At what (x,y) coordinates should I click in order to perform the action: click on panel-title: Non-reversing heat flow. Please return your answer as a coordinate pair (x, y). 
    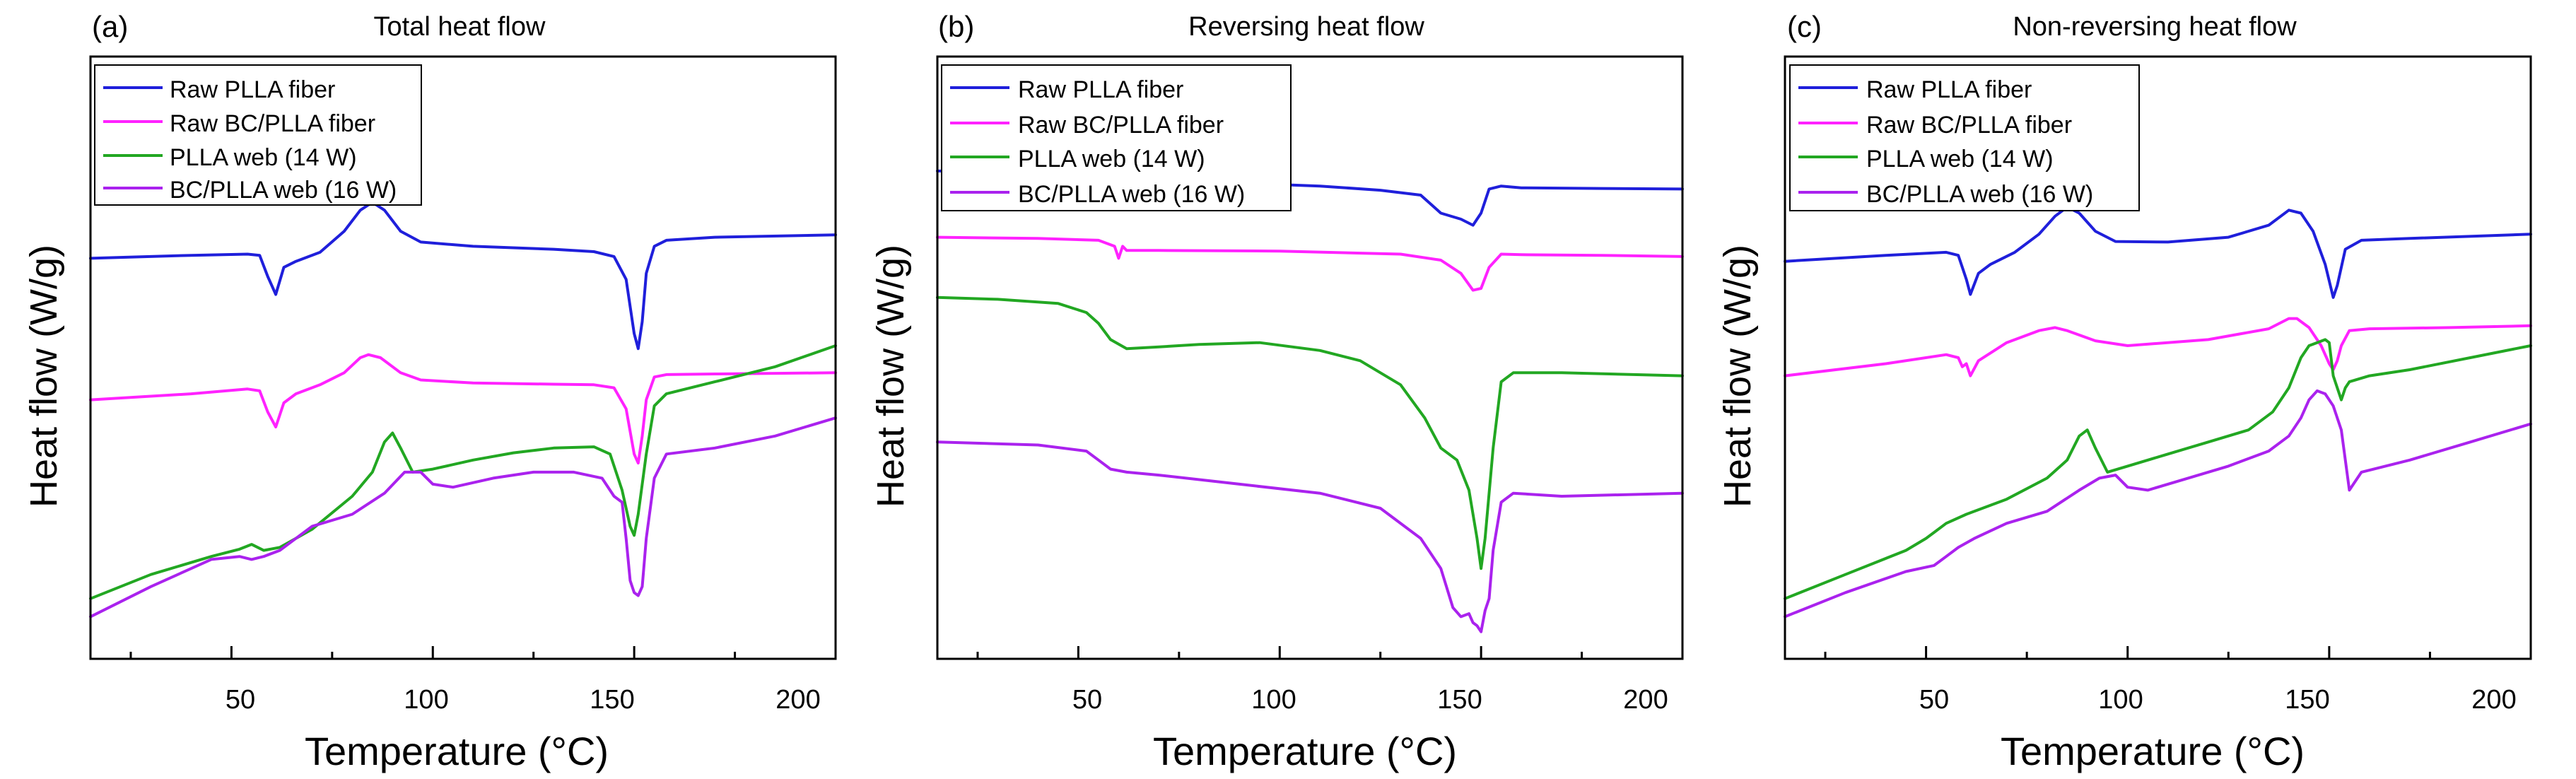
    Looking at the image, I should click on (2155, 27).